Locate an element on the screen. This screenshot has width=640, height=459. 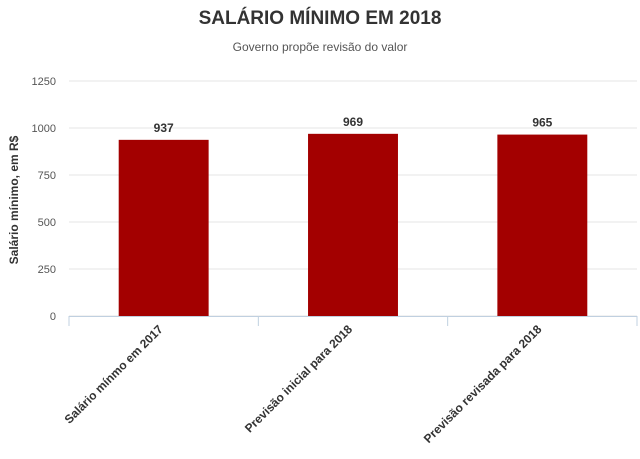
data-label: 937 is located at coordinates (164, 128).